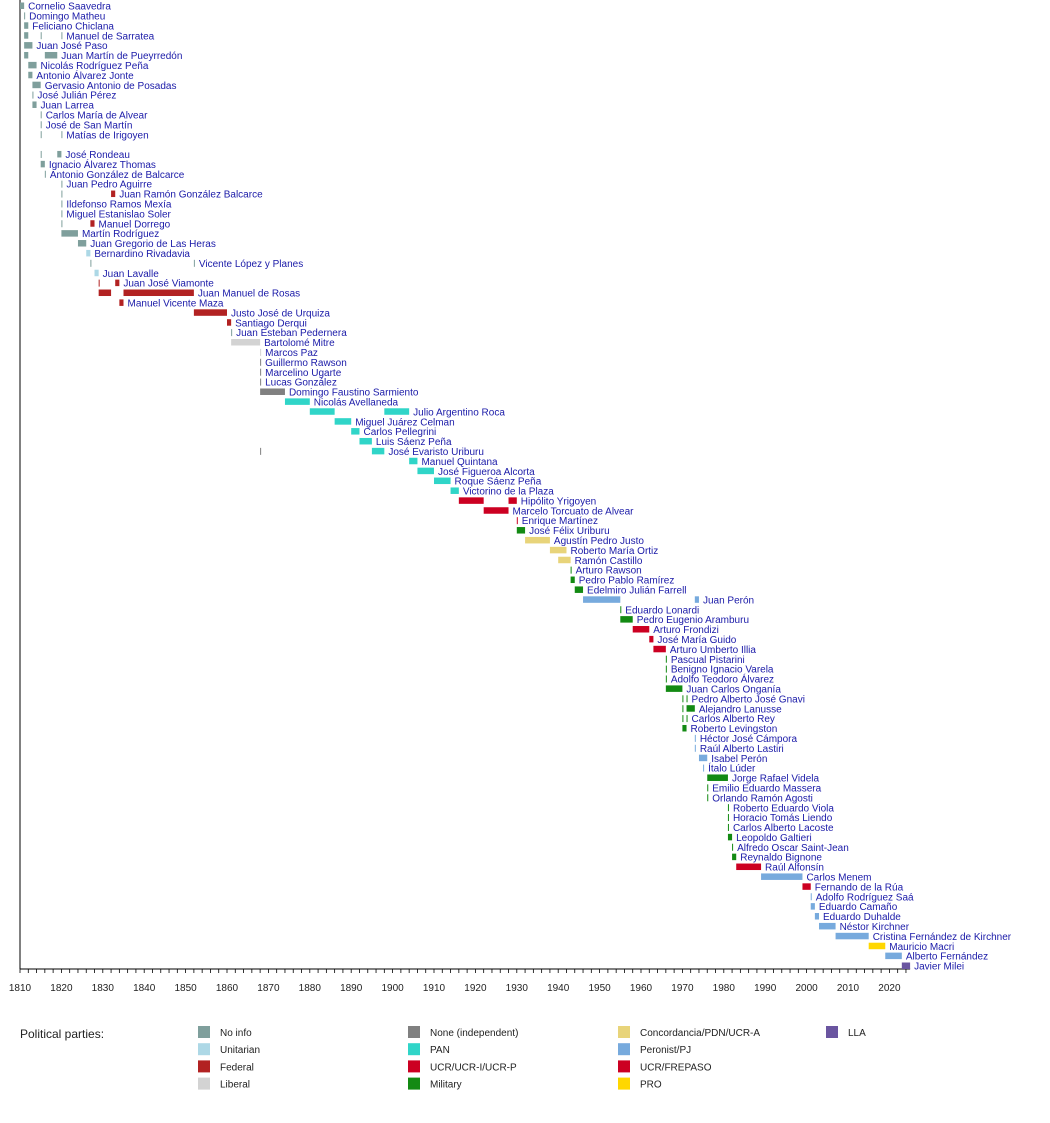 The width and height of the screenshot is (1050, 1123). What do you see at coordinates (459, 412) in the screenshot?
I see `president-label: Julio Argentino Roca` at bounding box center [459, 412].